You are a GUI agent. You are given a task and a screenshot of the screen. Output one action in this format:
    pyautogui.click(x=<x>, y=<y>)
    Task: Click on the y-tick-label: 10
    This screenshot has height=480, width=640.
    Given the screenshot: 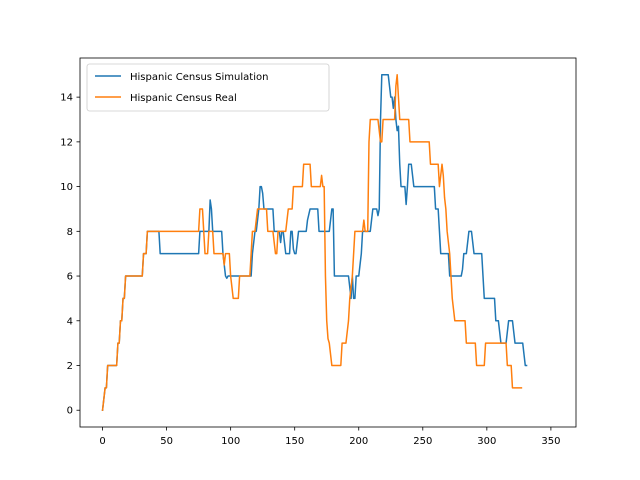 What is the action you would take?
    pyautogui.click(x=66, y=187)
    